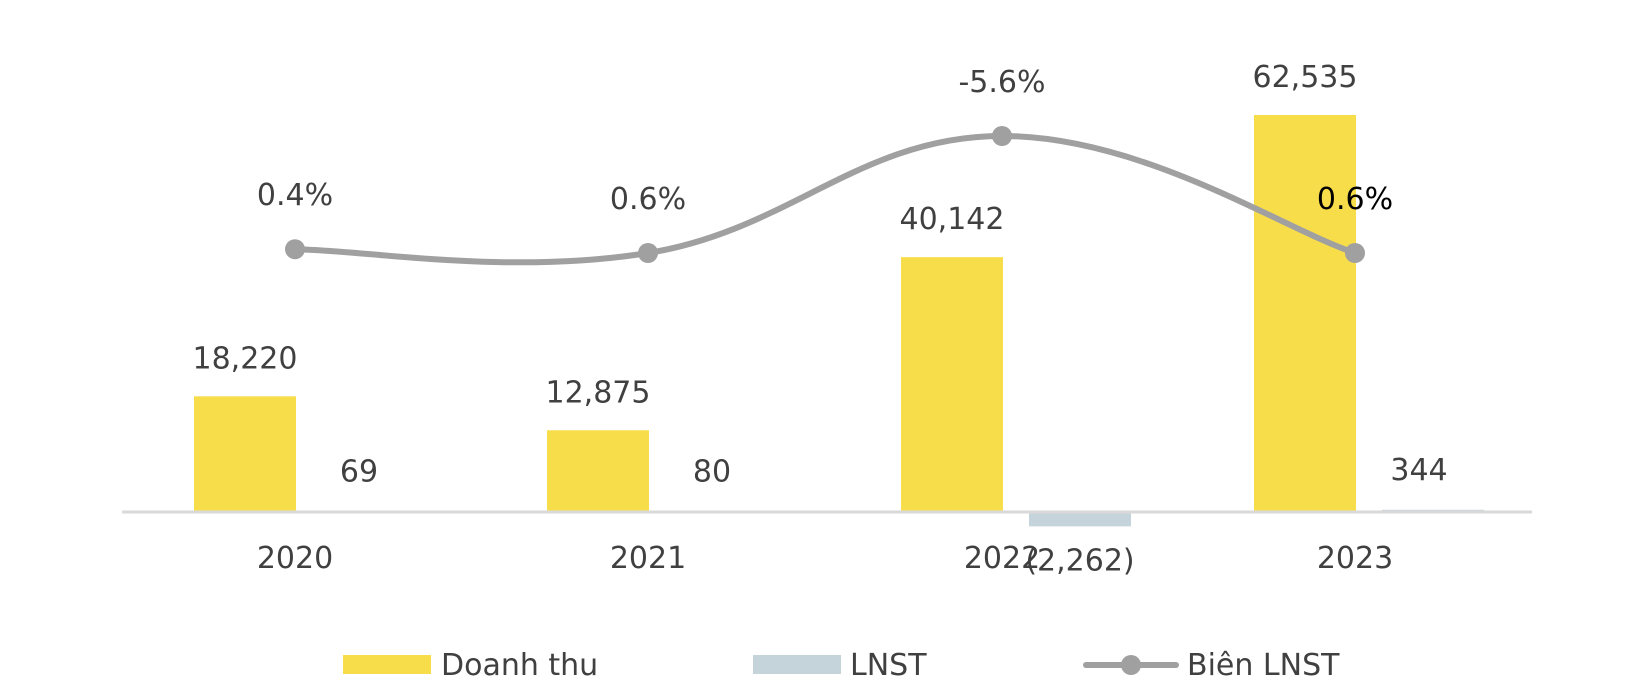  What do you see at coordinates (295, 249) in the screenshot?
I see `margin-point-2020` at bounding box center [295, 249].